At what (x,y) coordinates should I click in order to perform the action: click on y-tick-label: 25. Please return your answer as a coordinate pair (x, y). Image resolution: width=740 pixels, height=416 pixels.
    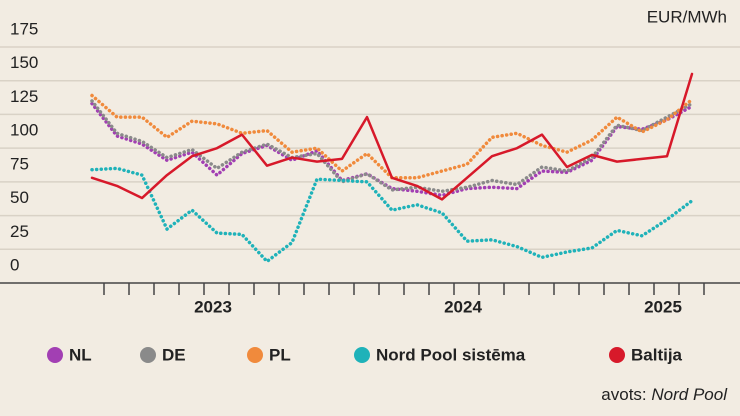
    Looking at the image, I should click on (19, 231).